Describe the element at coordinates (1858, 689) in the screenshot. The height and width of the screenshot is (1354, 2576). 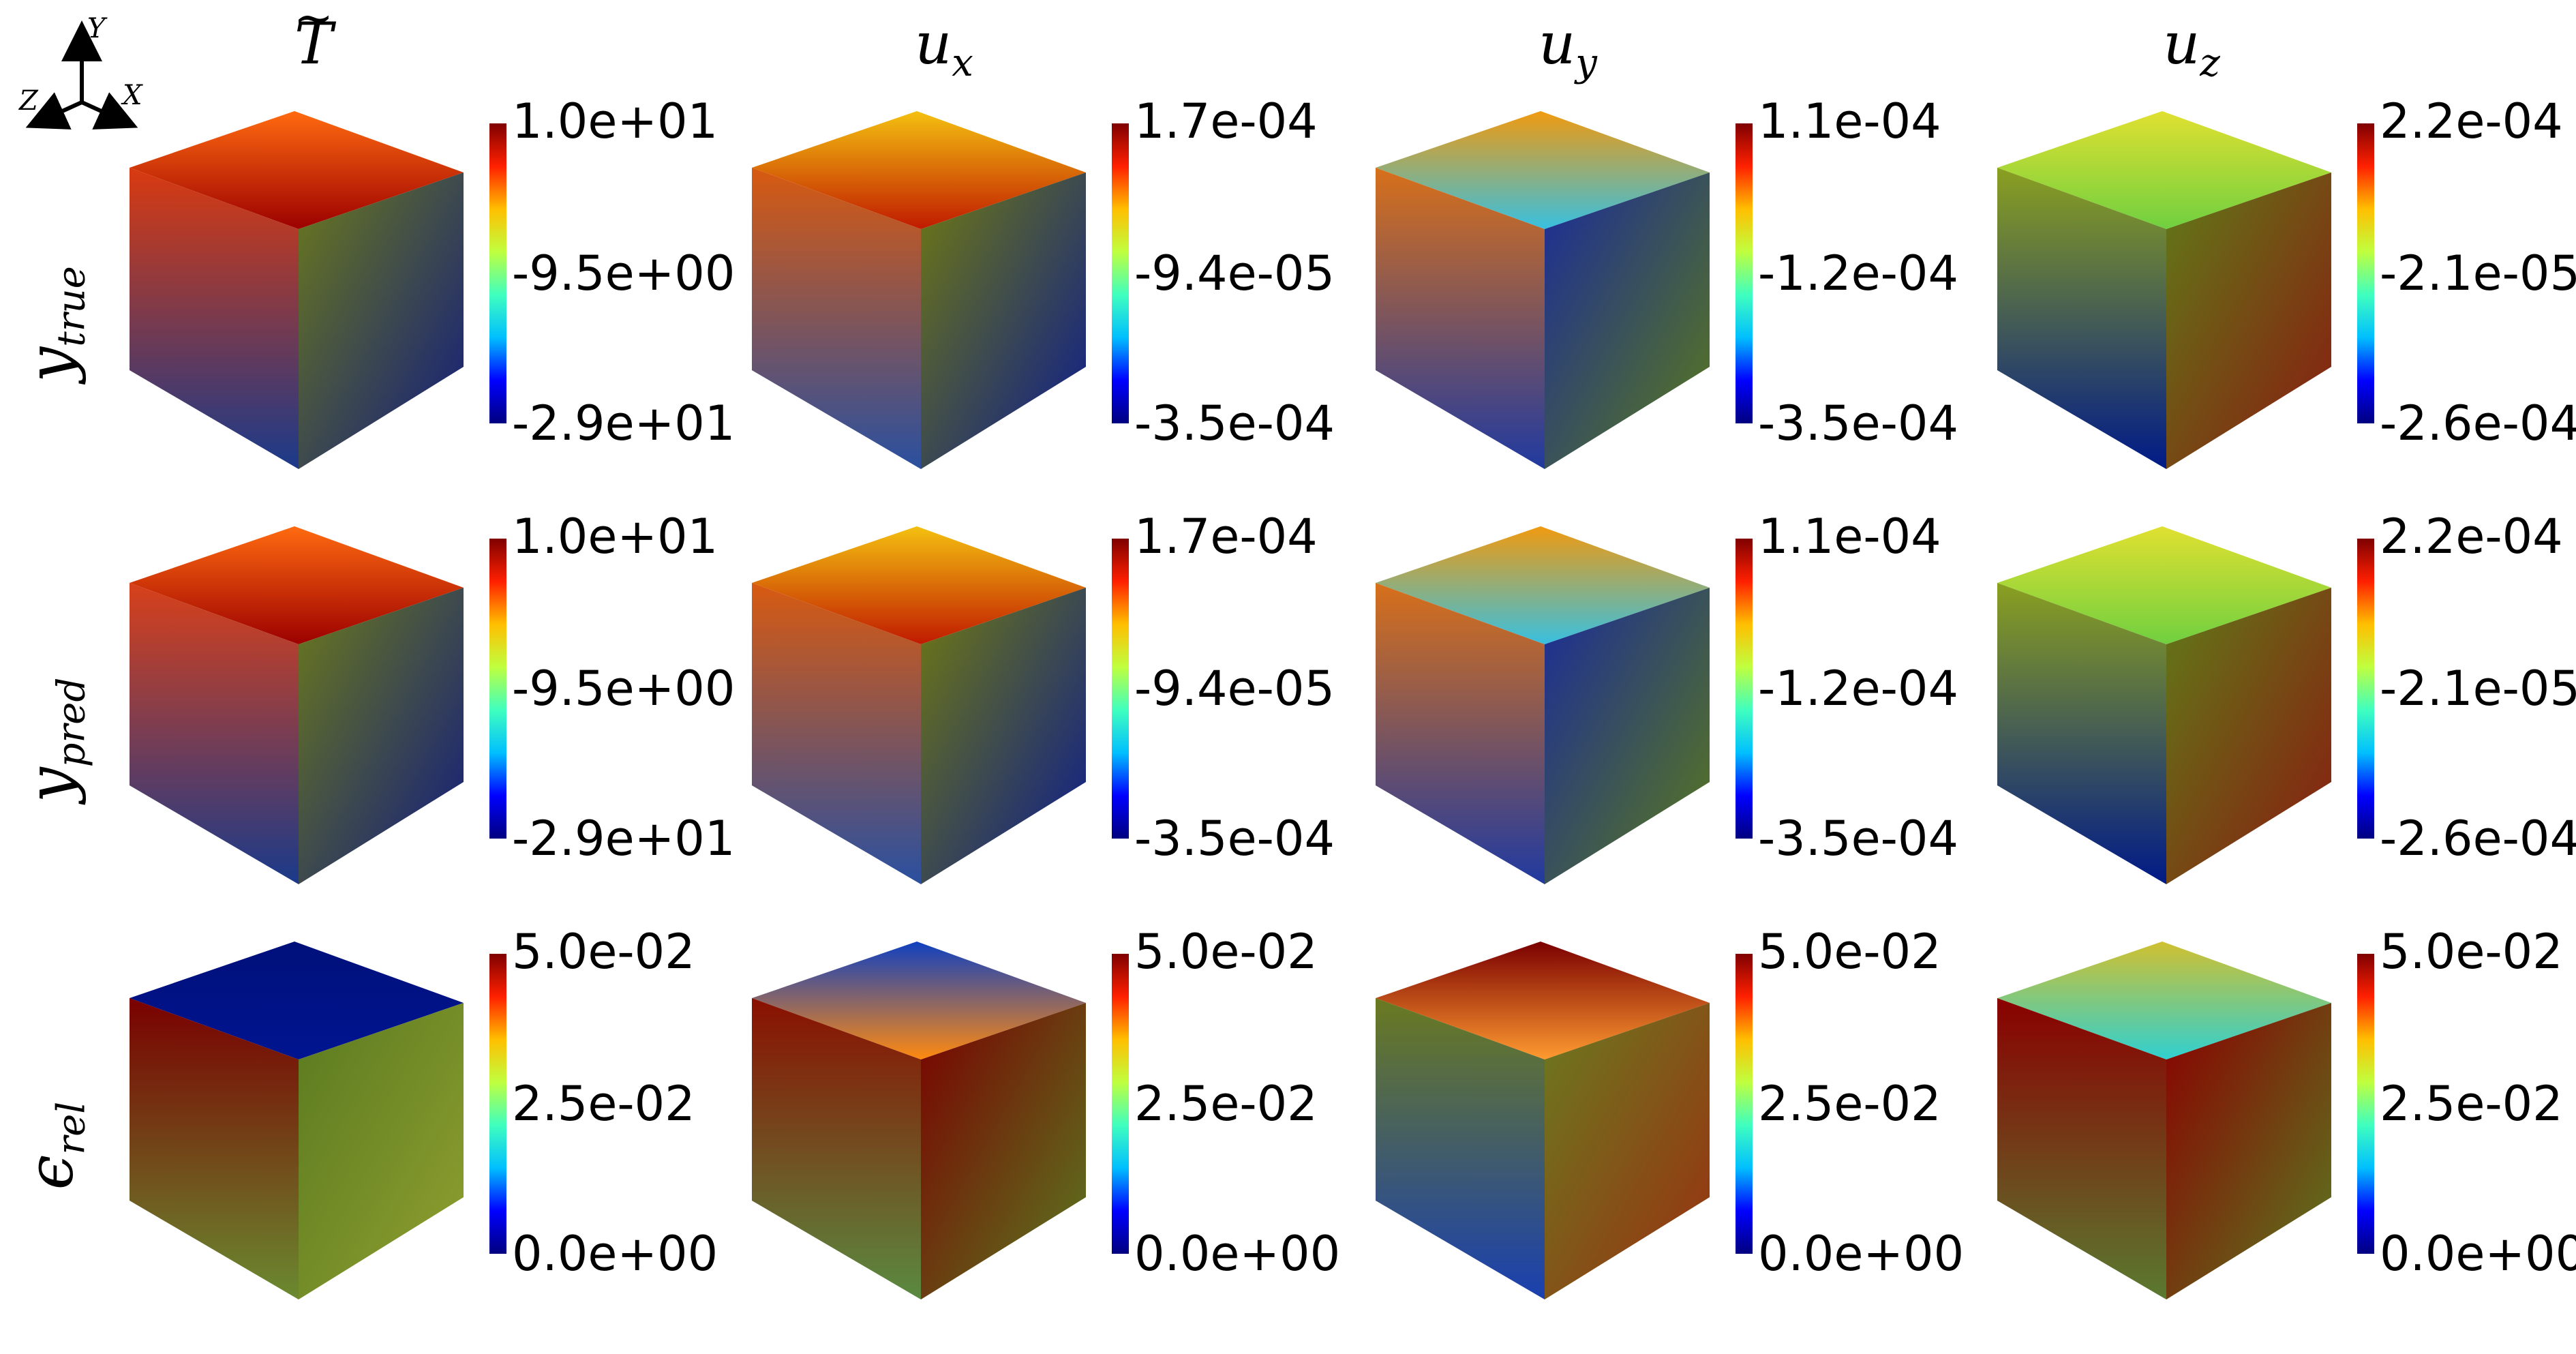
I see `colorbar-mid-label: -1.2e-04` at that location.